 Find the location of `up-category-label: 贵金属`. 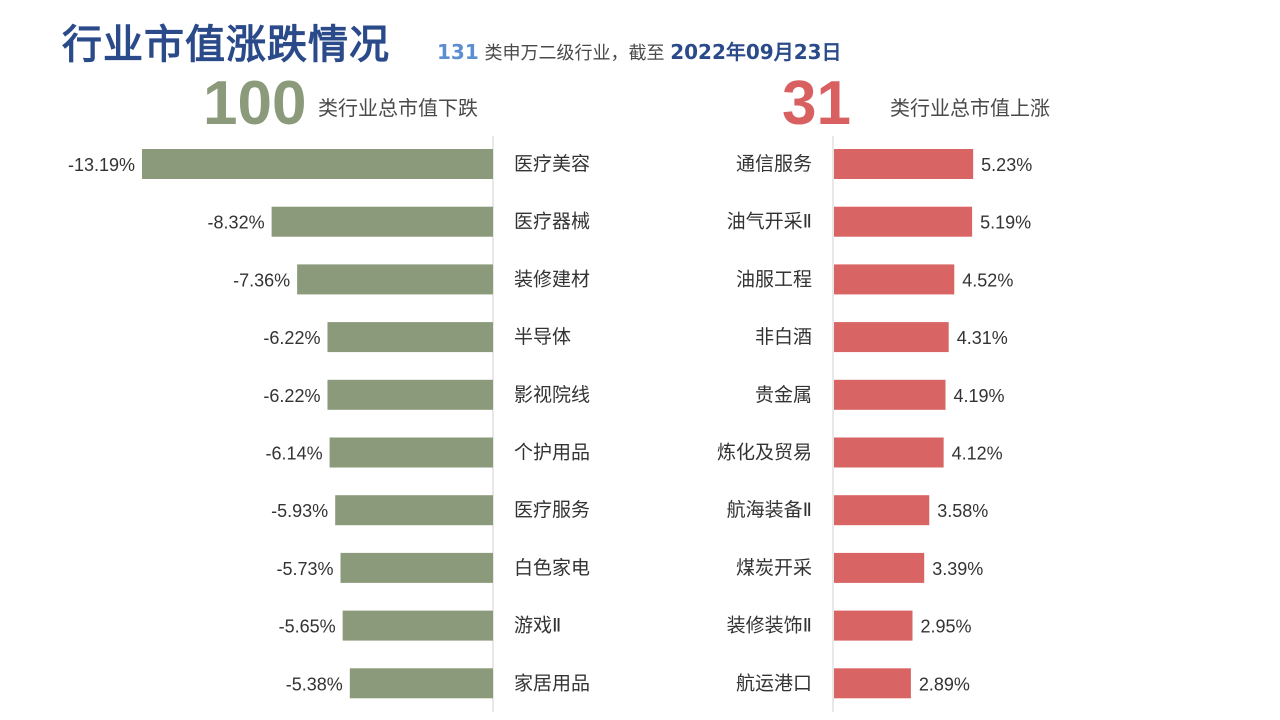

up-category-label: 贵金属 is located at coordinates (783, 395).